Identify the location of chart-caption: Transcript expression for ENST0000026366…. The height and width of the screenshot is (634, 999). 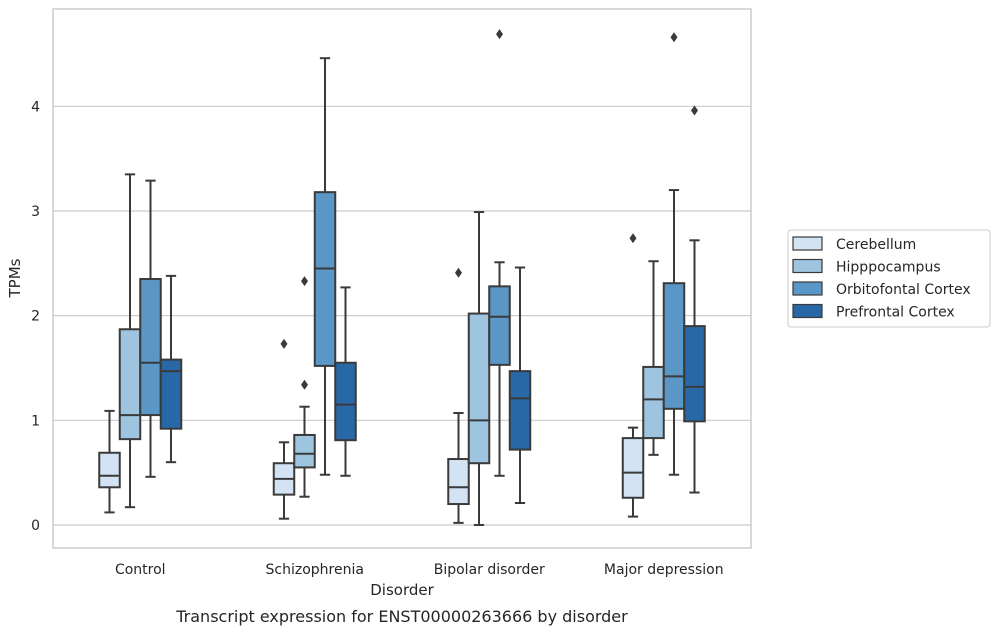
(401, 616).